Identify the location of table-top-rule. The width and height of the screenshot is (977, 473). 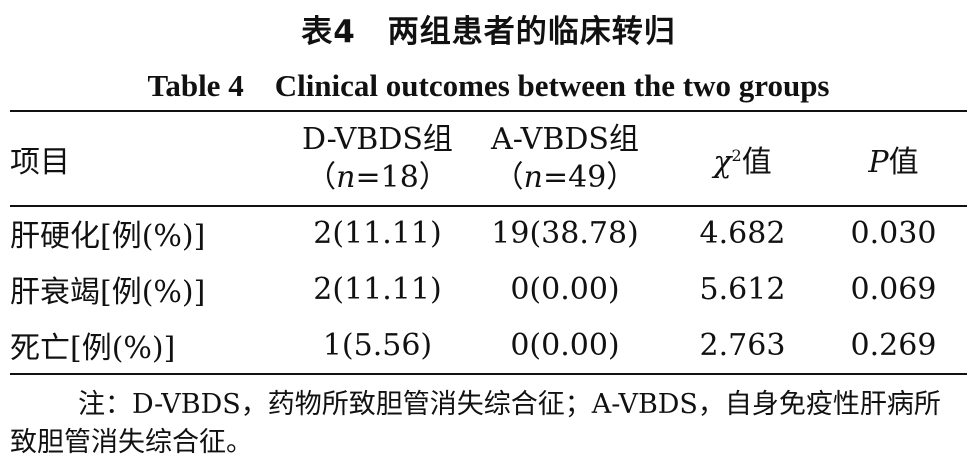
(488, 111).